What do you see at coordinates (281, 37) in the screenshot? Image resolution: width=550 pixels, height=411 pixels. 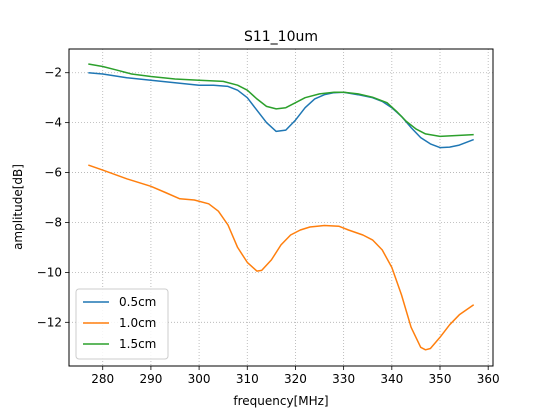 I see `chart-title: S11_10um` at bounding box center [281, 37].